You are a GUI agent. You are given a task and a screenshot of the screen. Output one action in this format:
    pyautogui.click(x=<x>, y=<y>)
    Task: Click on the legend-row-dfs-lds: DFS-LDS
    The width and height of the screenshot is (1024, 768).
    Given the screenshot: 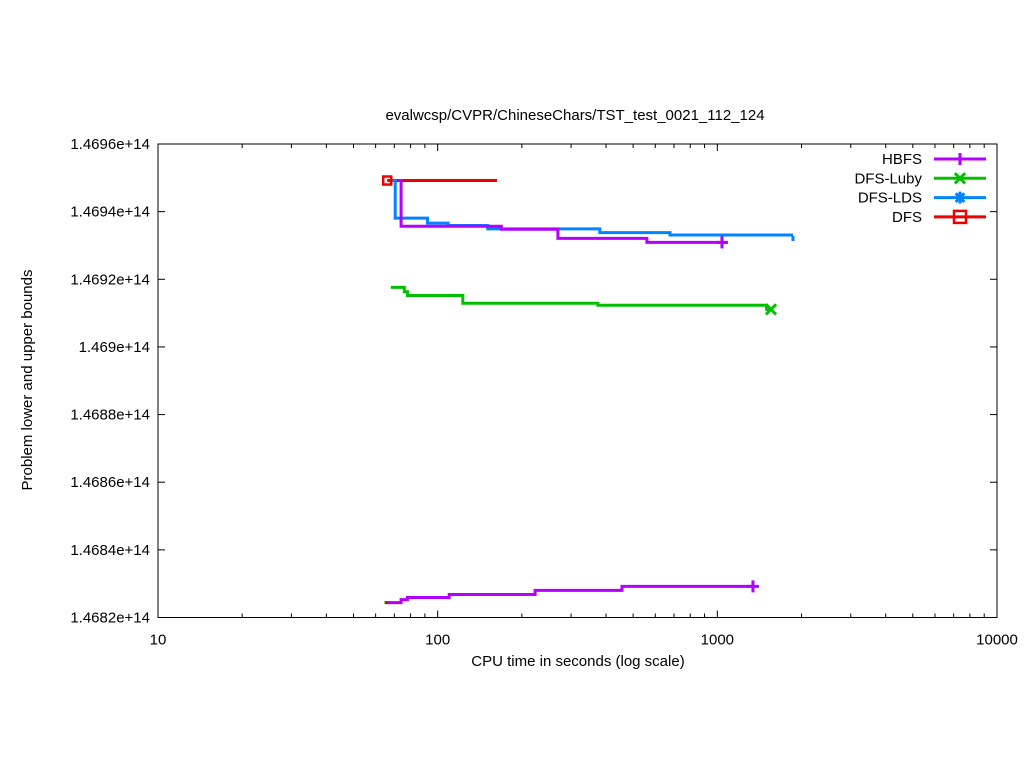 What is the action you would take?
    pyautogui.click(x=922, y=198)
    